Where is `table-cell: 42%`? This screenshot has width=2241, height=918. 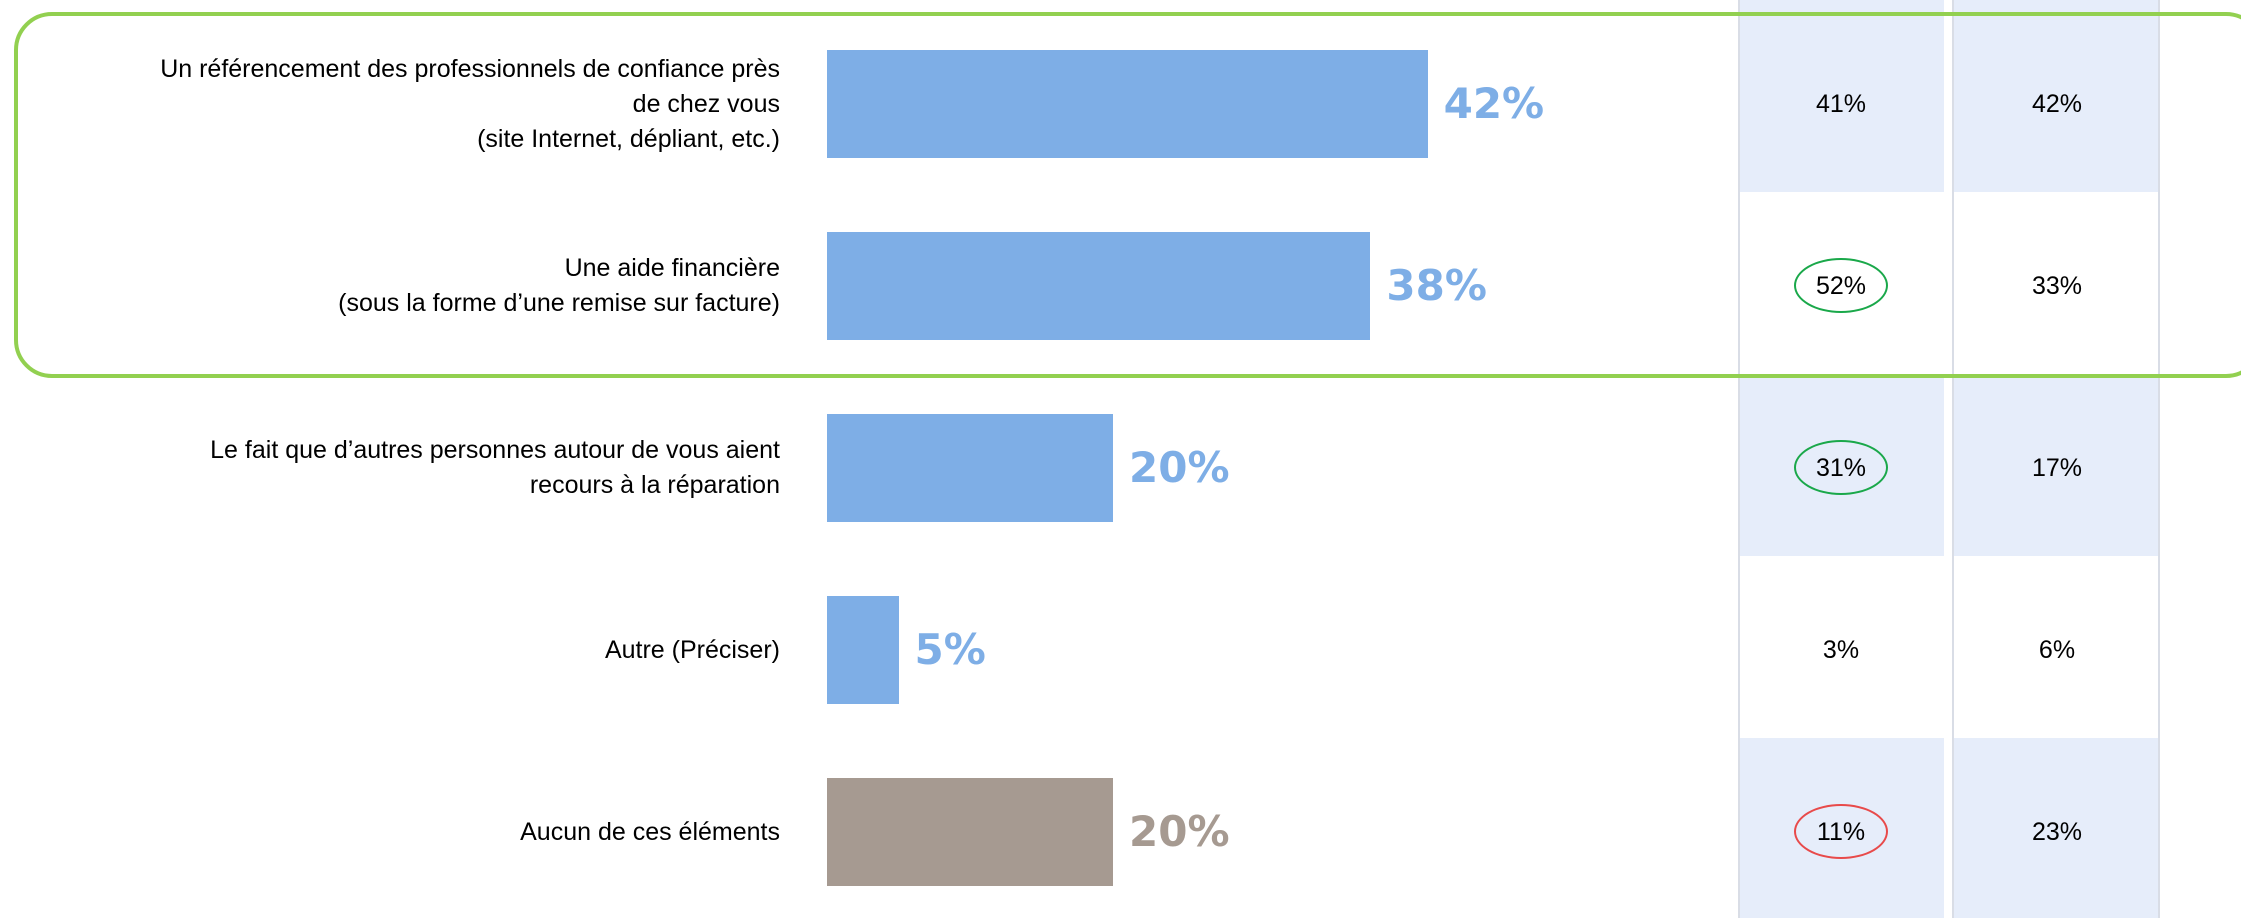 table-cell: 42% is located at coordinates (2057, 104).